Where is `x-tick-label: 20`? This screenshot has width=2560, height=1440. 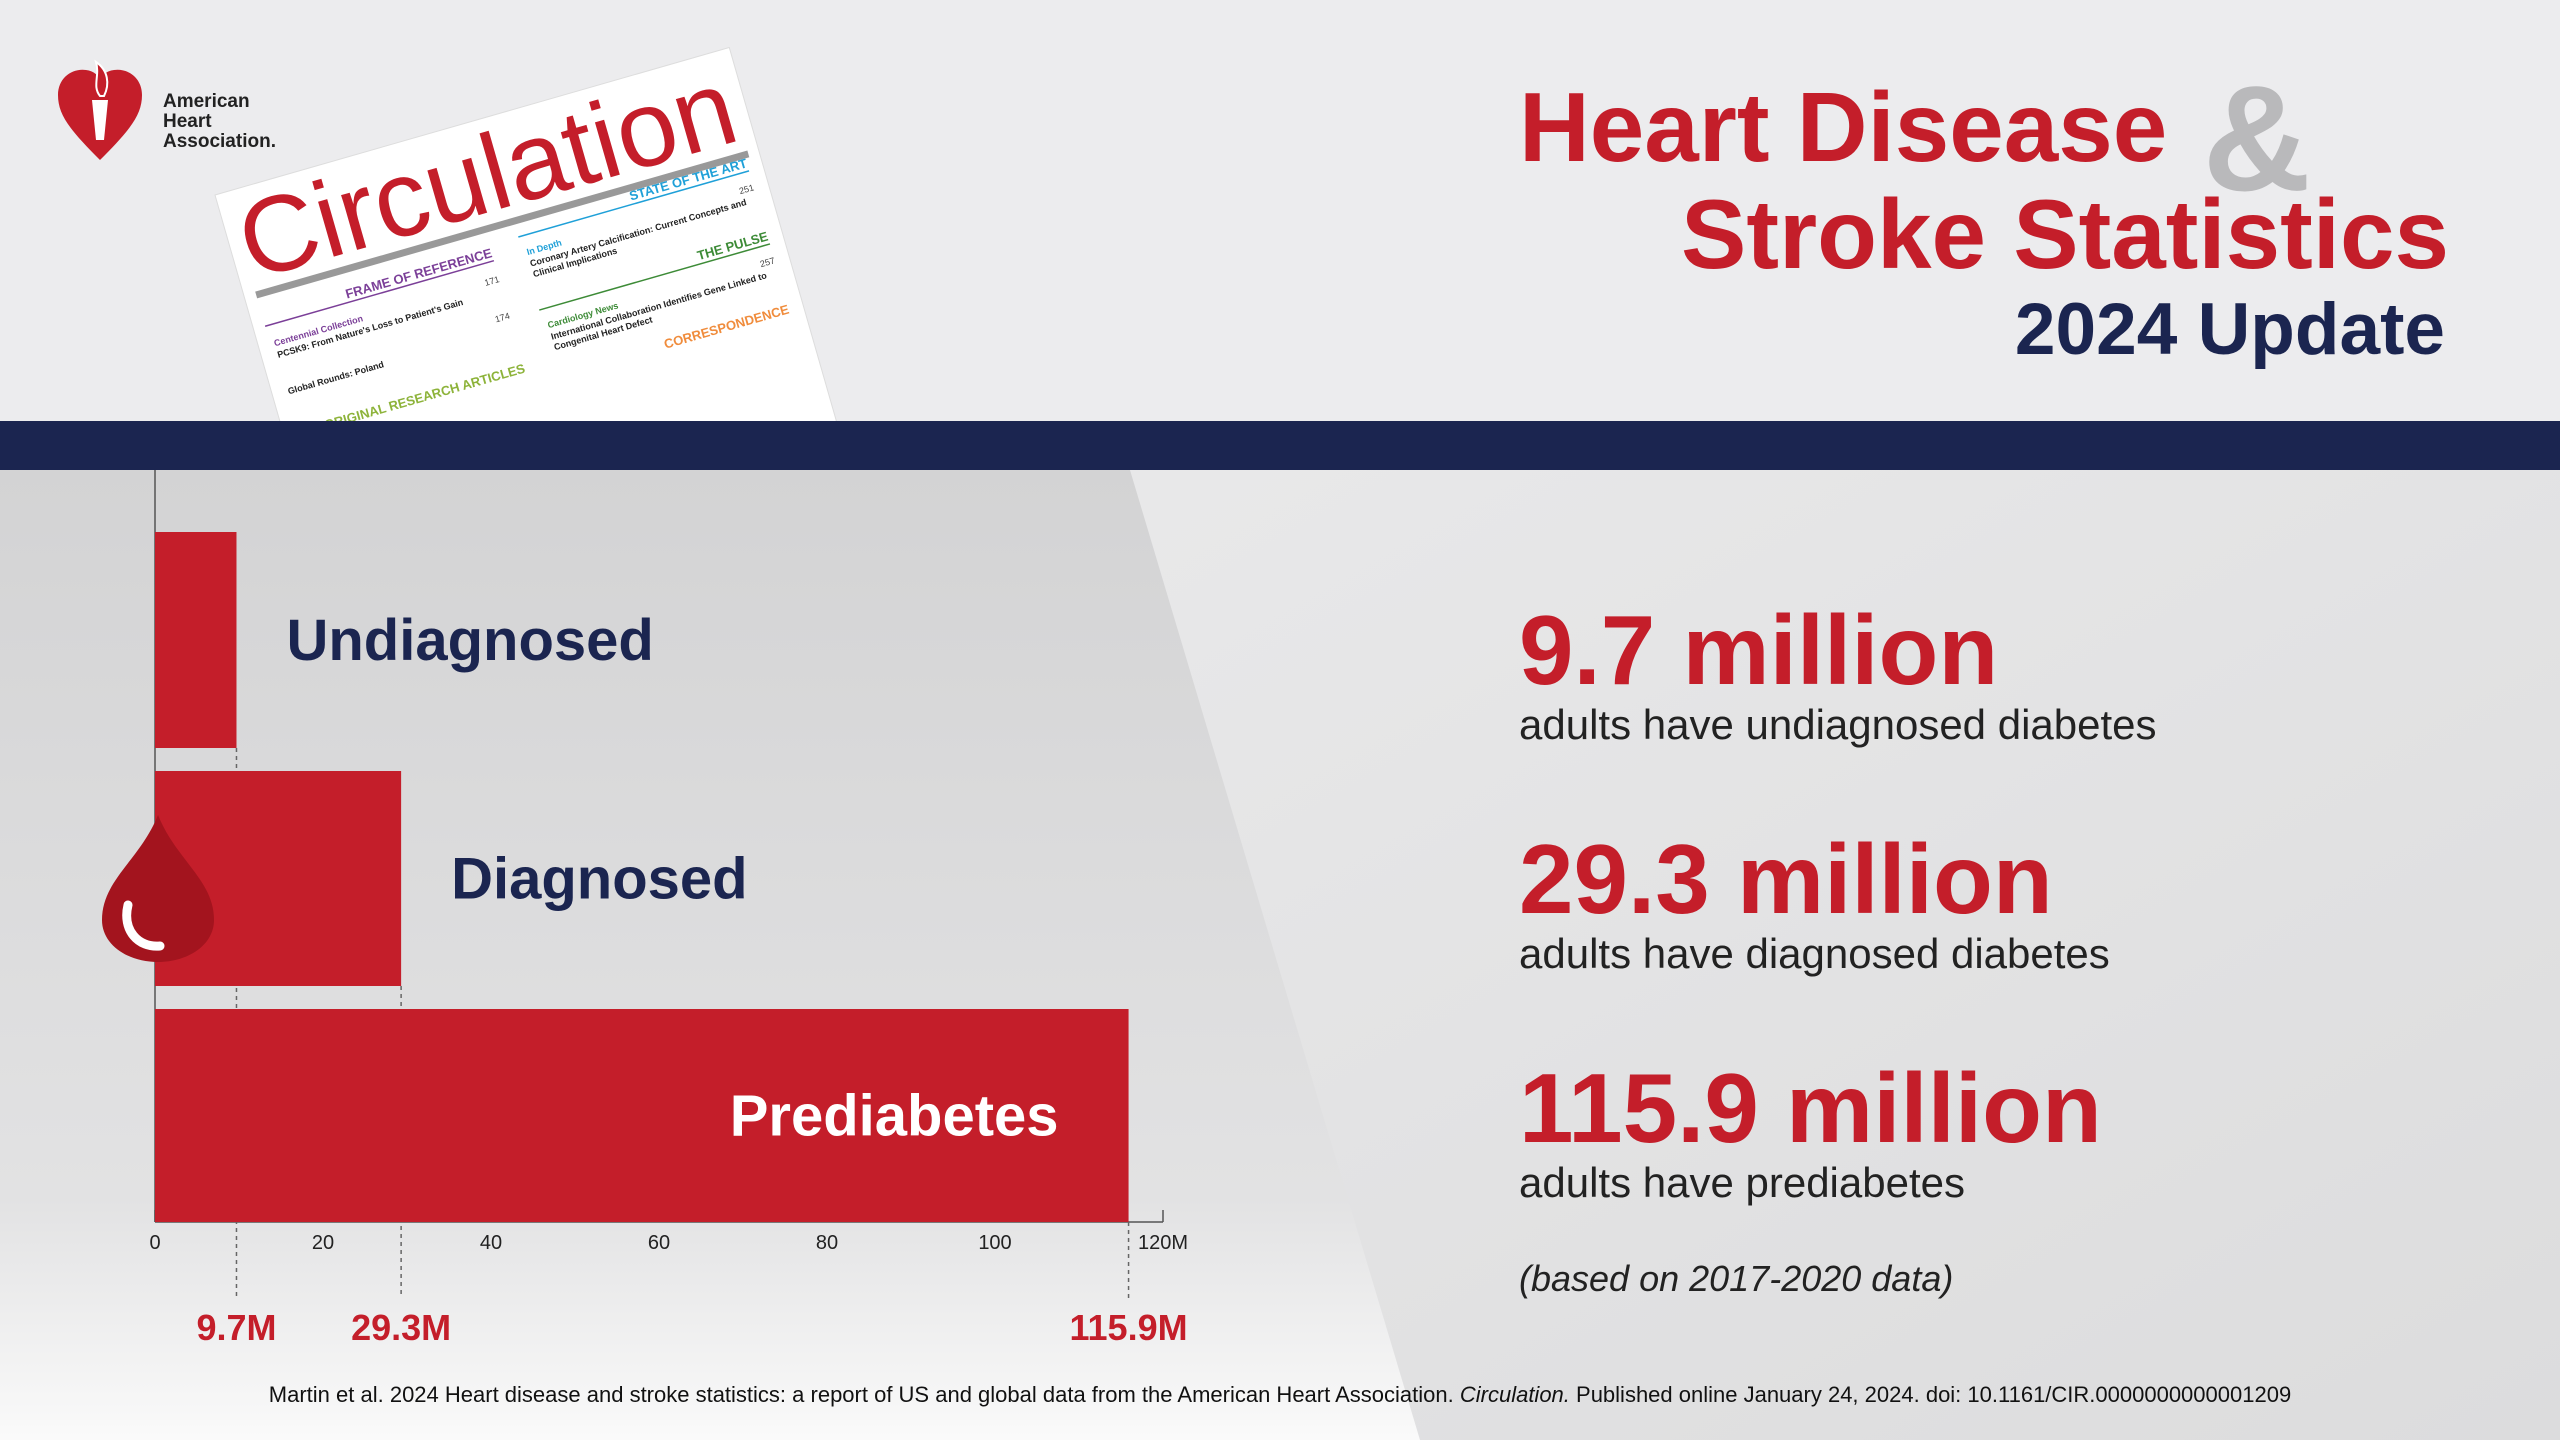 x-tick-label: 20 is located at coordinates (323, 1243).